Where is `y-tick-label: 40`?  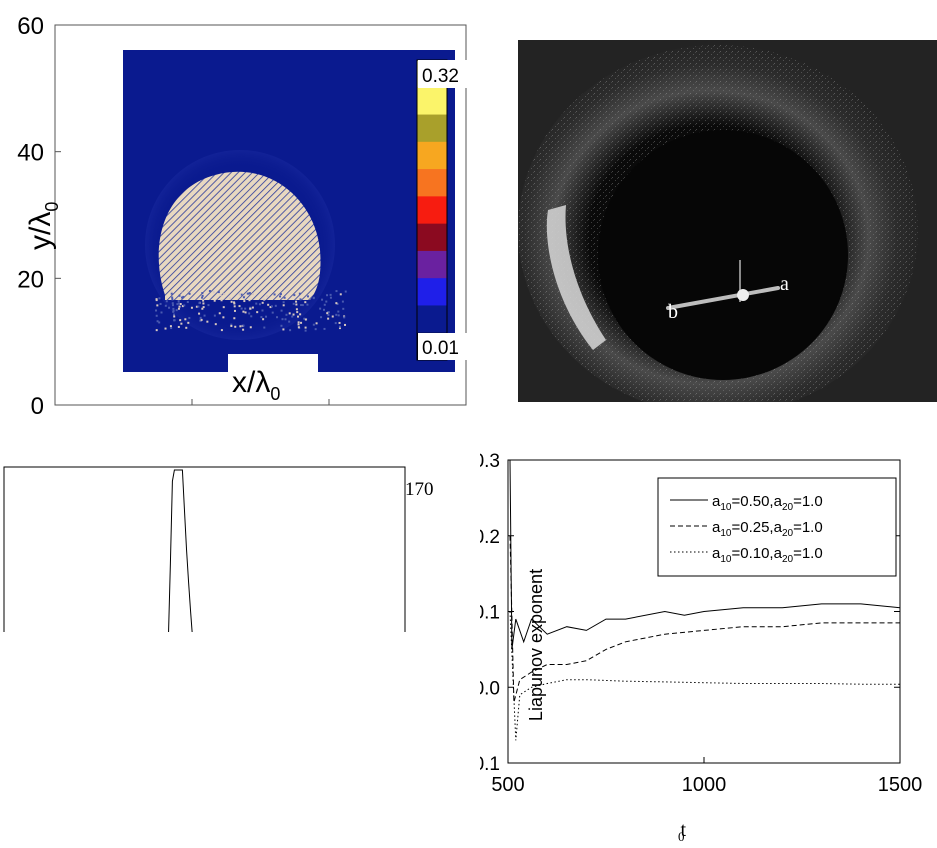
y-tick-label: 40 is located at coordinates (30, 153).